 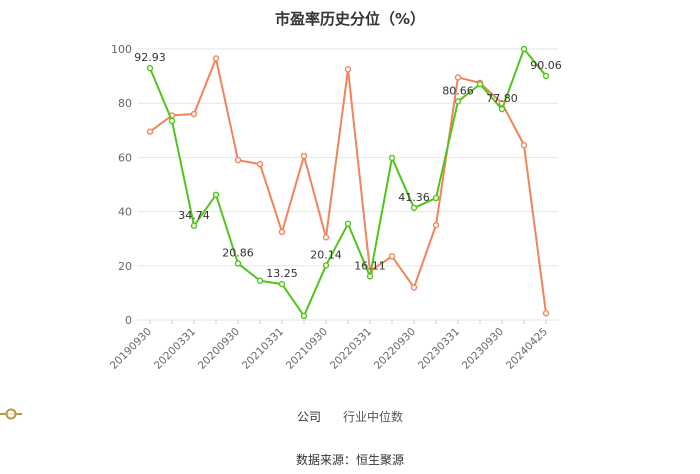 I want to click on data-label: 41.36, so click(x=414, y=197).